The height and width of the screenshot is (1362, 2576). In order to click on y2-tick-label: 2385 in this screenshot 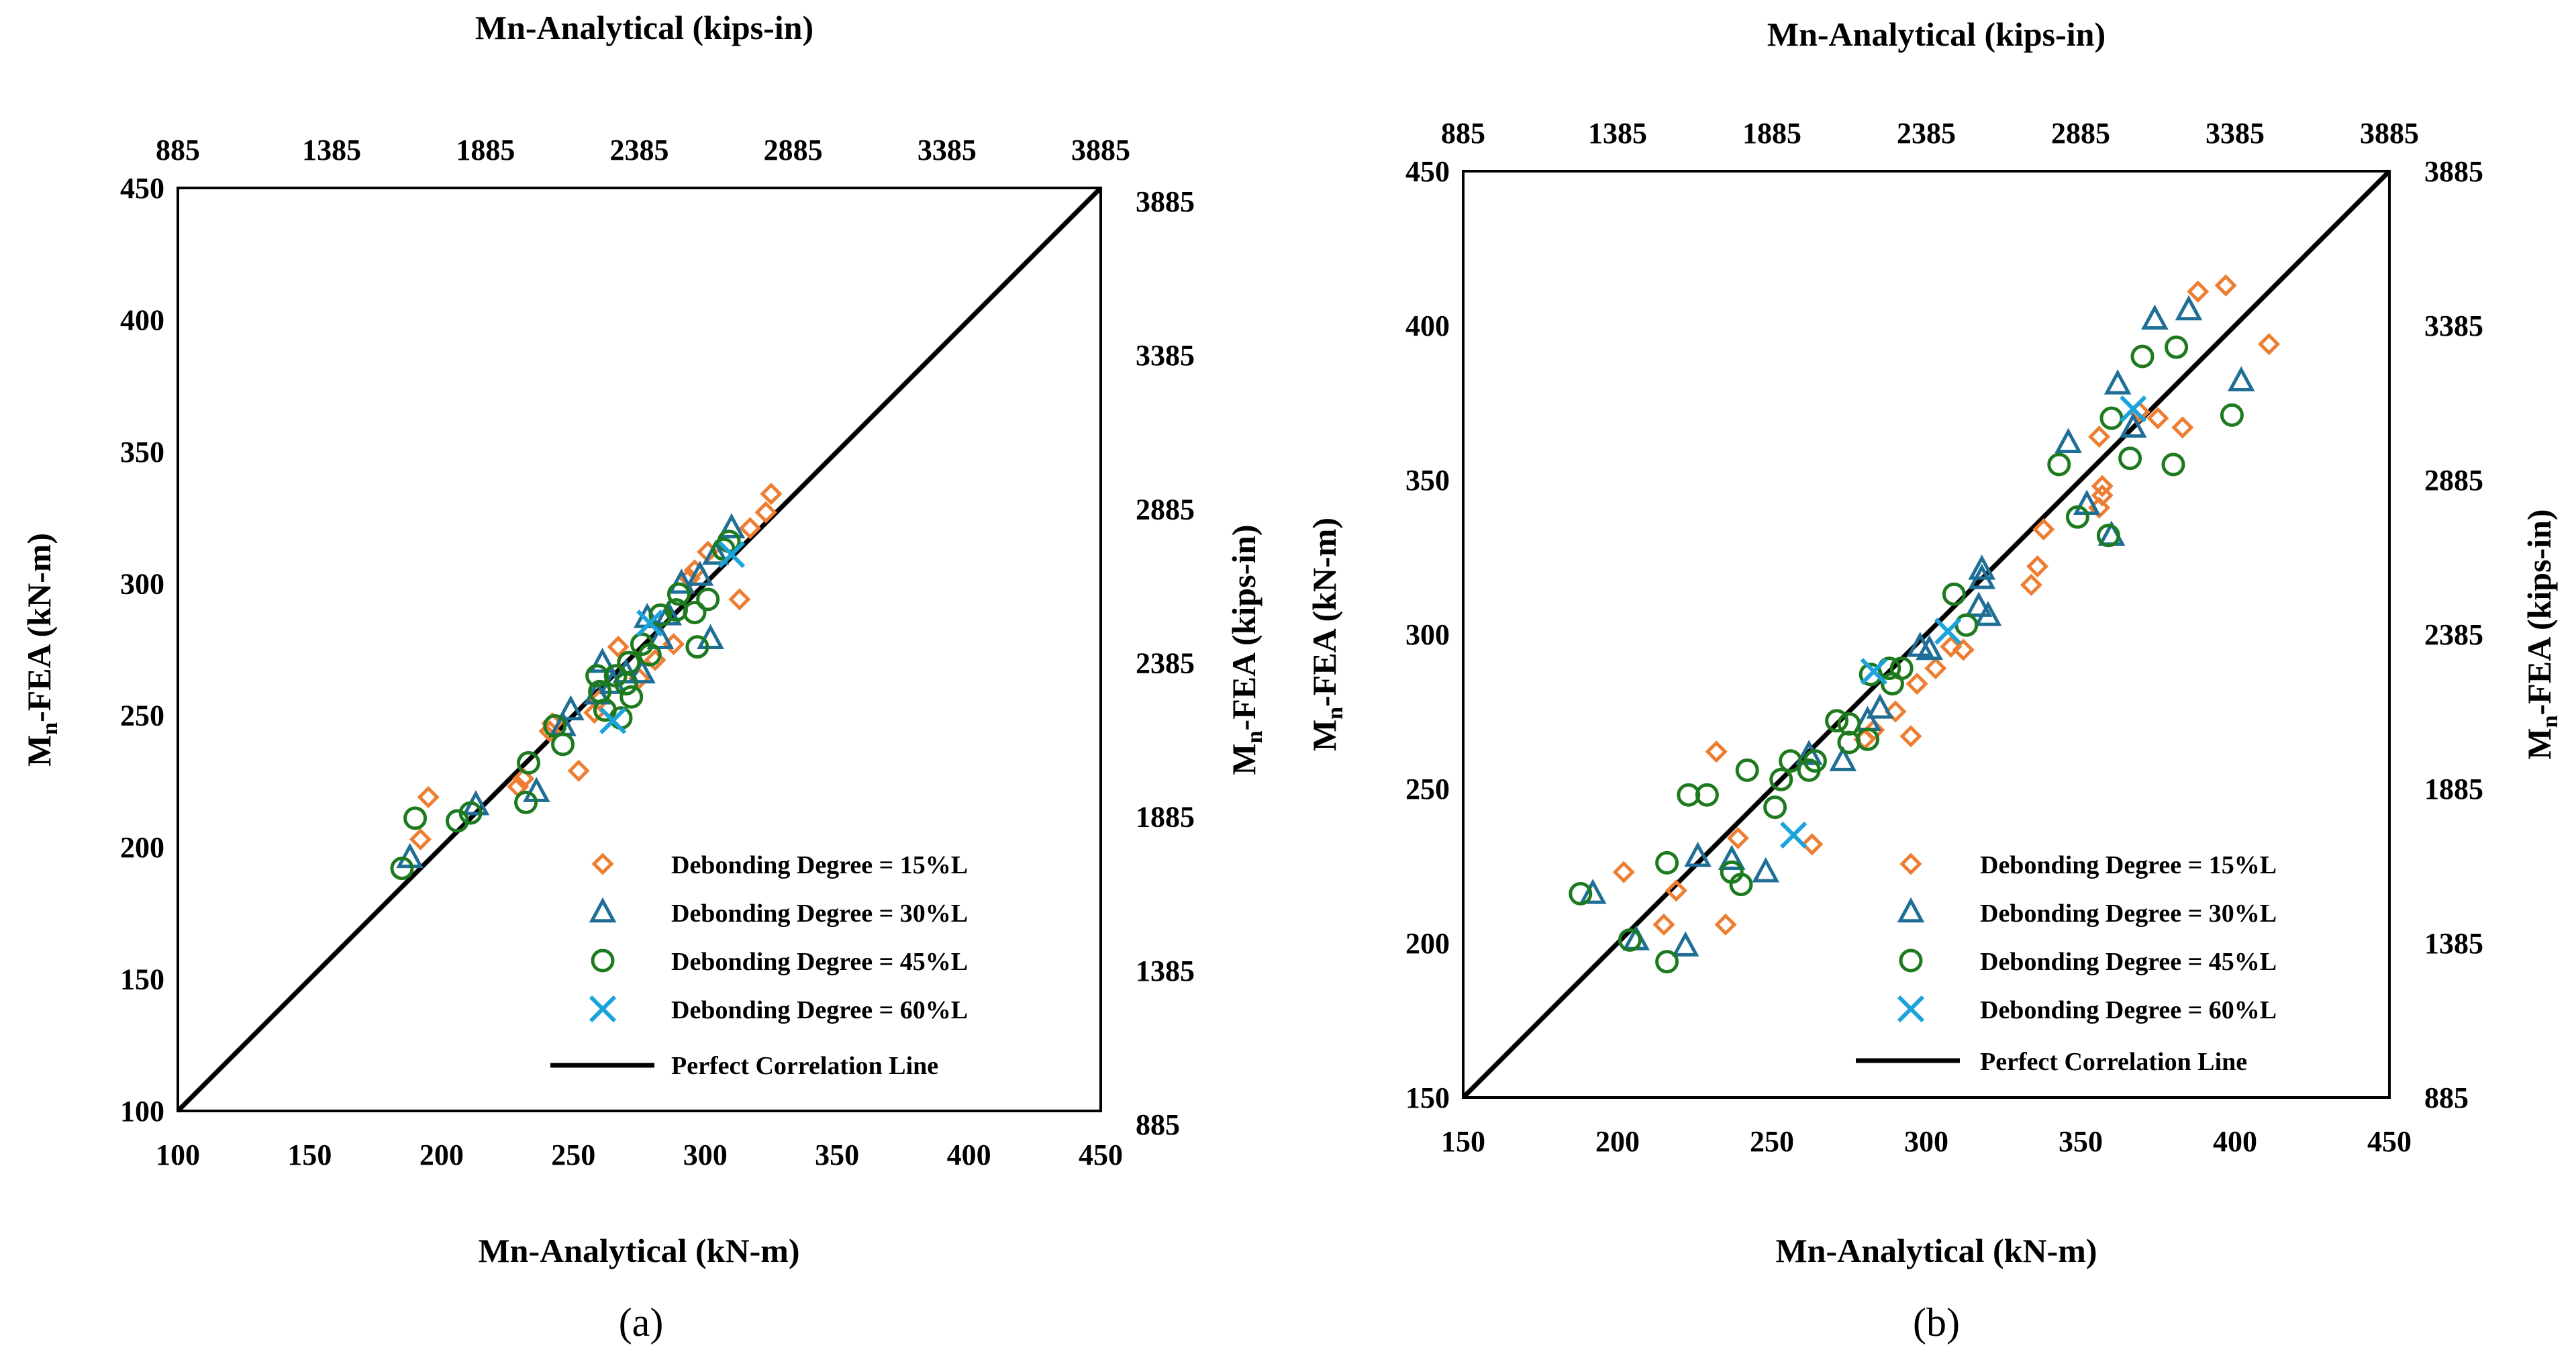, I will do `click(2453, 634)`.